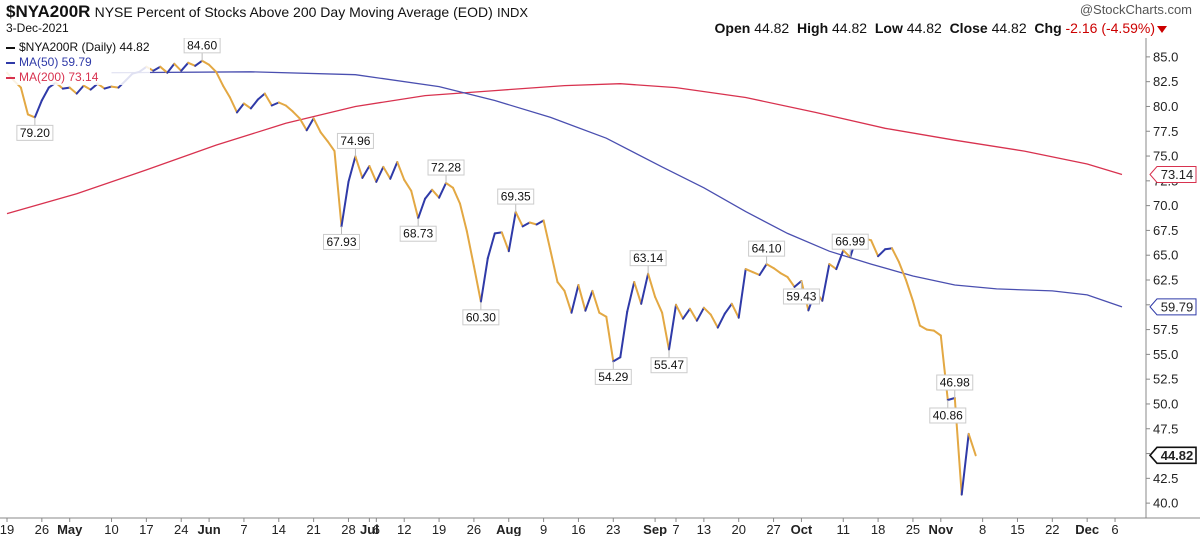 This screenshot has height=536, width=1200. What do you see at coordinates (1165, 379) in the screenshot?
I see `y-tick-label: 52.5` at bounding box center [1165, 379].